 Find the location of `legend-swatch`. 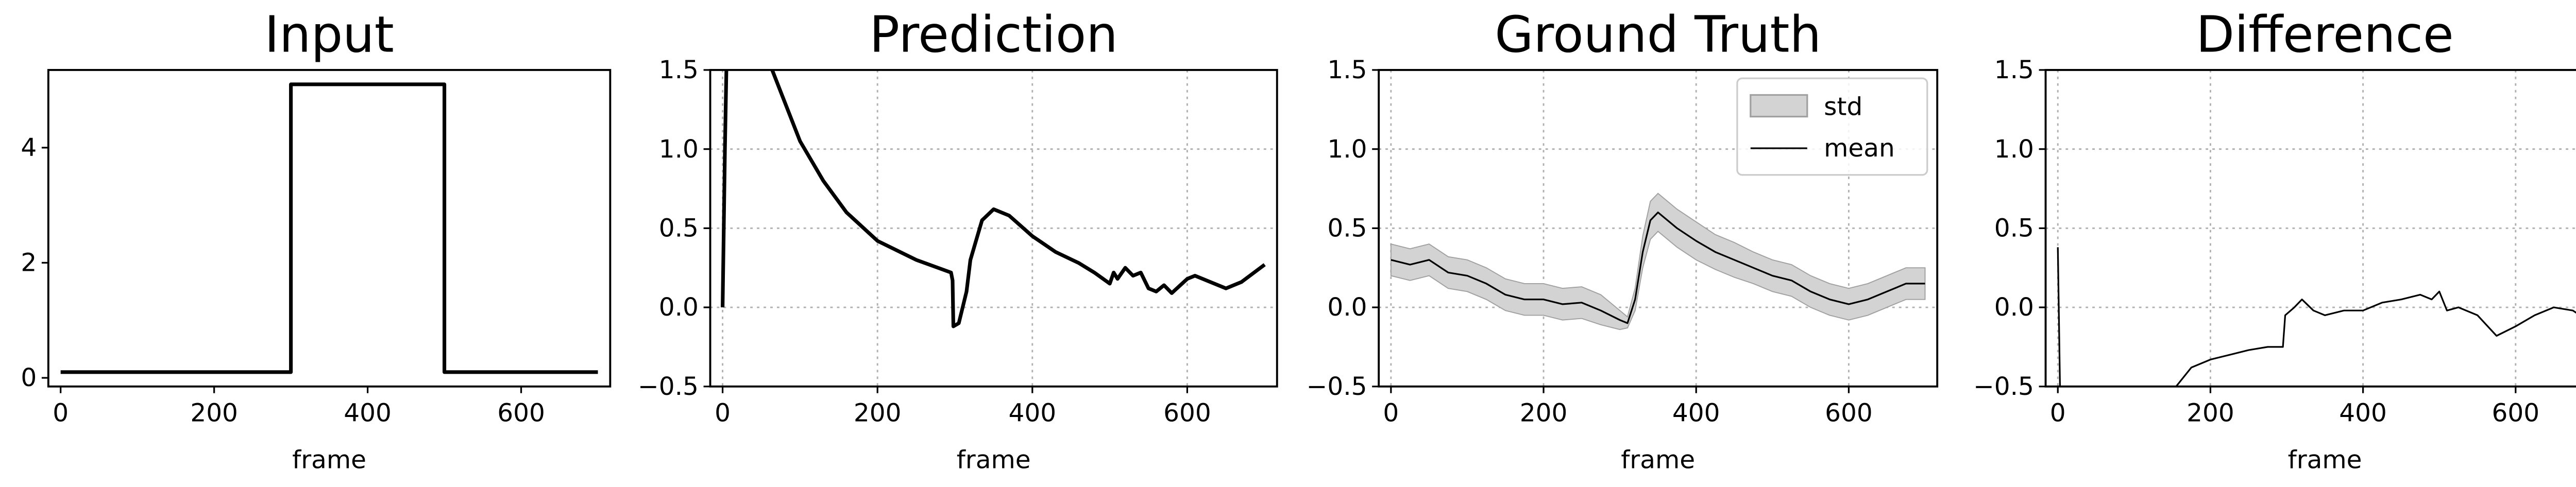

legend-swatch is located at coordinates (1779, 106).